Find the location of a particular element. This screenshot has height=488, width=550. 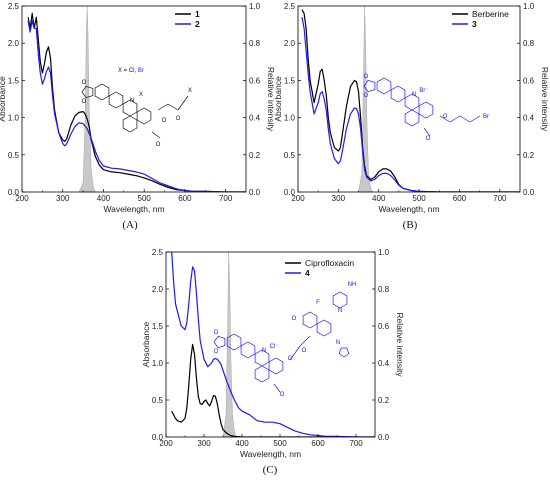

legend-label-1: 3 is located at coordinates (474, 24).